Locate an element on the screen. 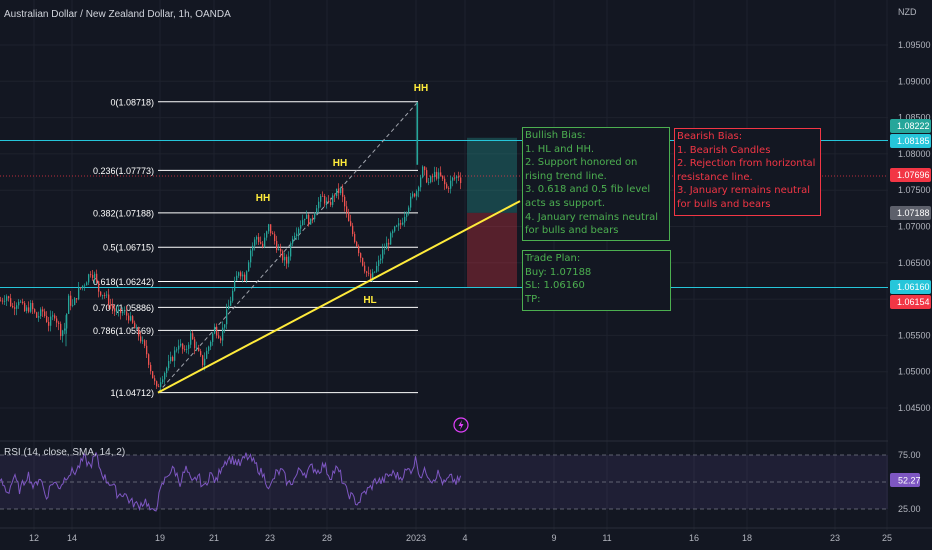 The height and width of the screenshot is (550, 932). bearish-line-0: Bearish Bias: is located at coordinates (710, 136).